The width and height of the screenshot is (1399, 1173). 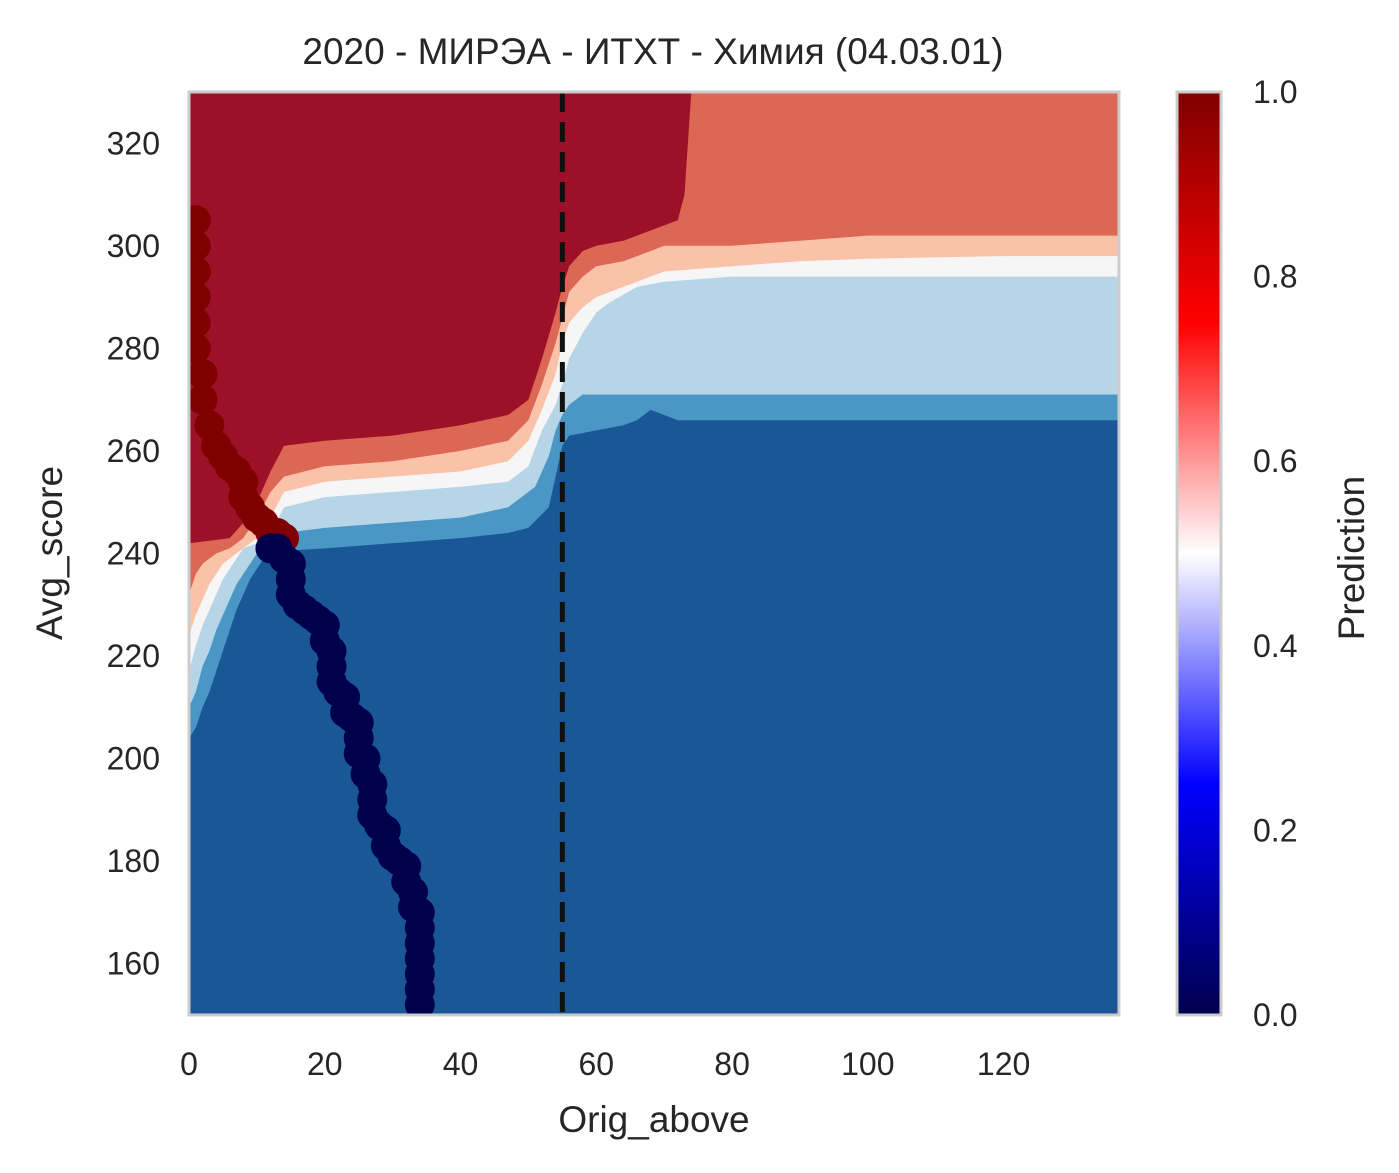 I want to click on colorbar-tick-label: 0.2, so click(x=1275, y=830).